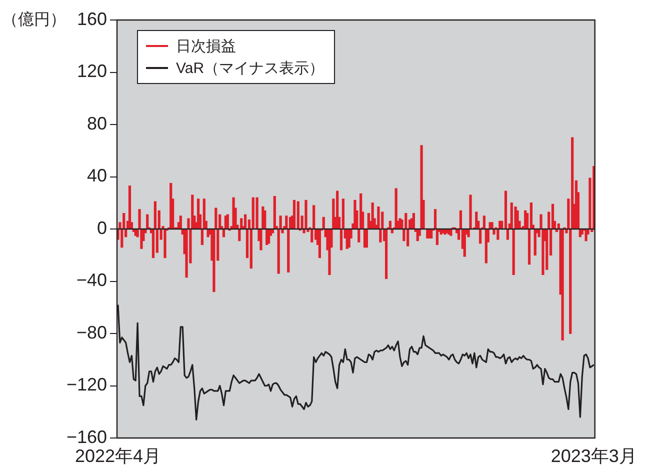 This screenshot has width=645, height=474. What do you see at coordinates (91, 71) in the screenshot?
I see `y-tick-label: 120` at bounding box center [91, 71].